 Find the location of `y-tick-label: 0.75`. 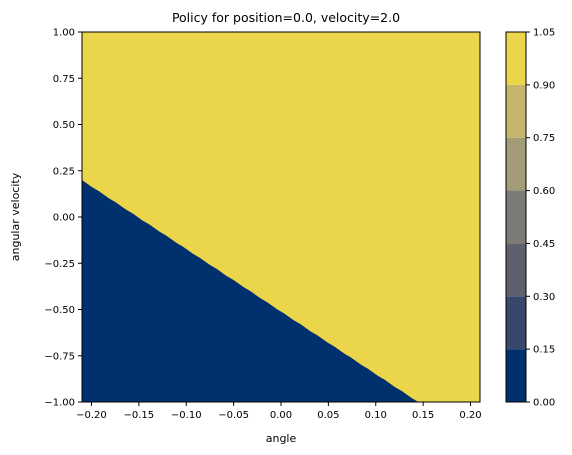

y-tick-label: 0.75 is located at coordinates (64, 79).